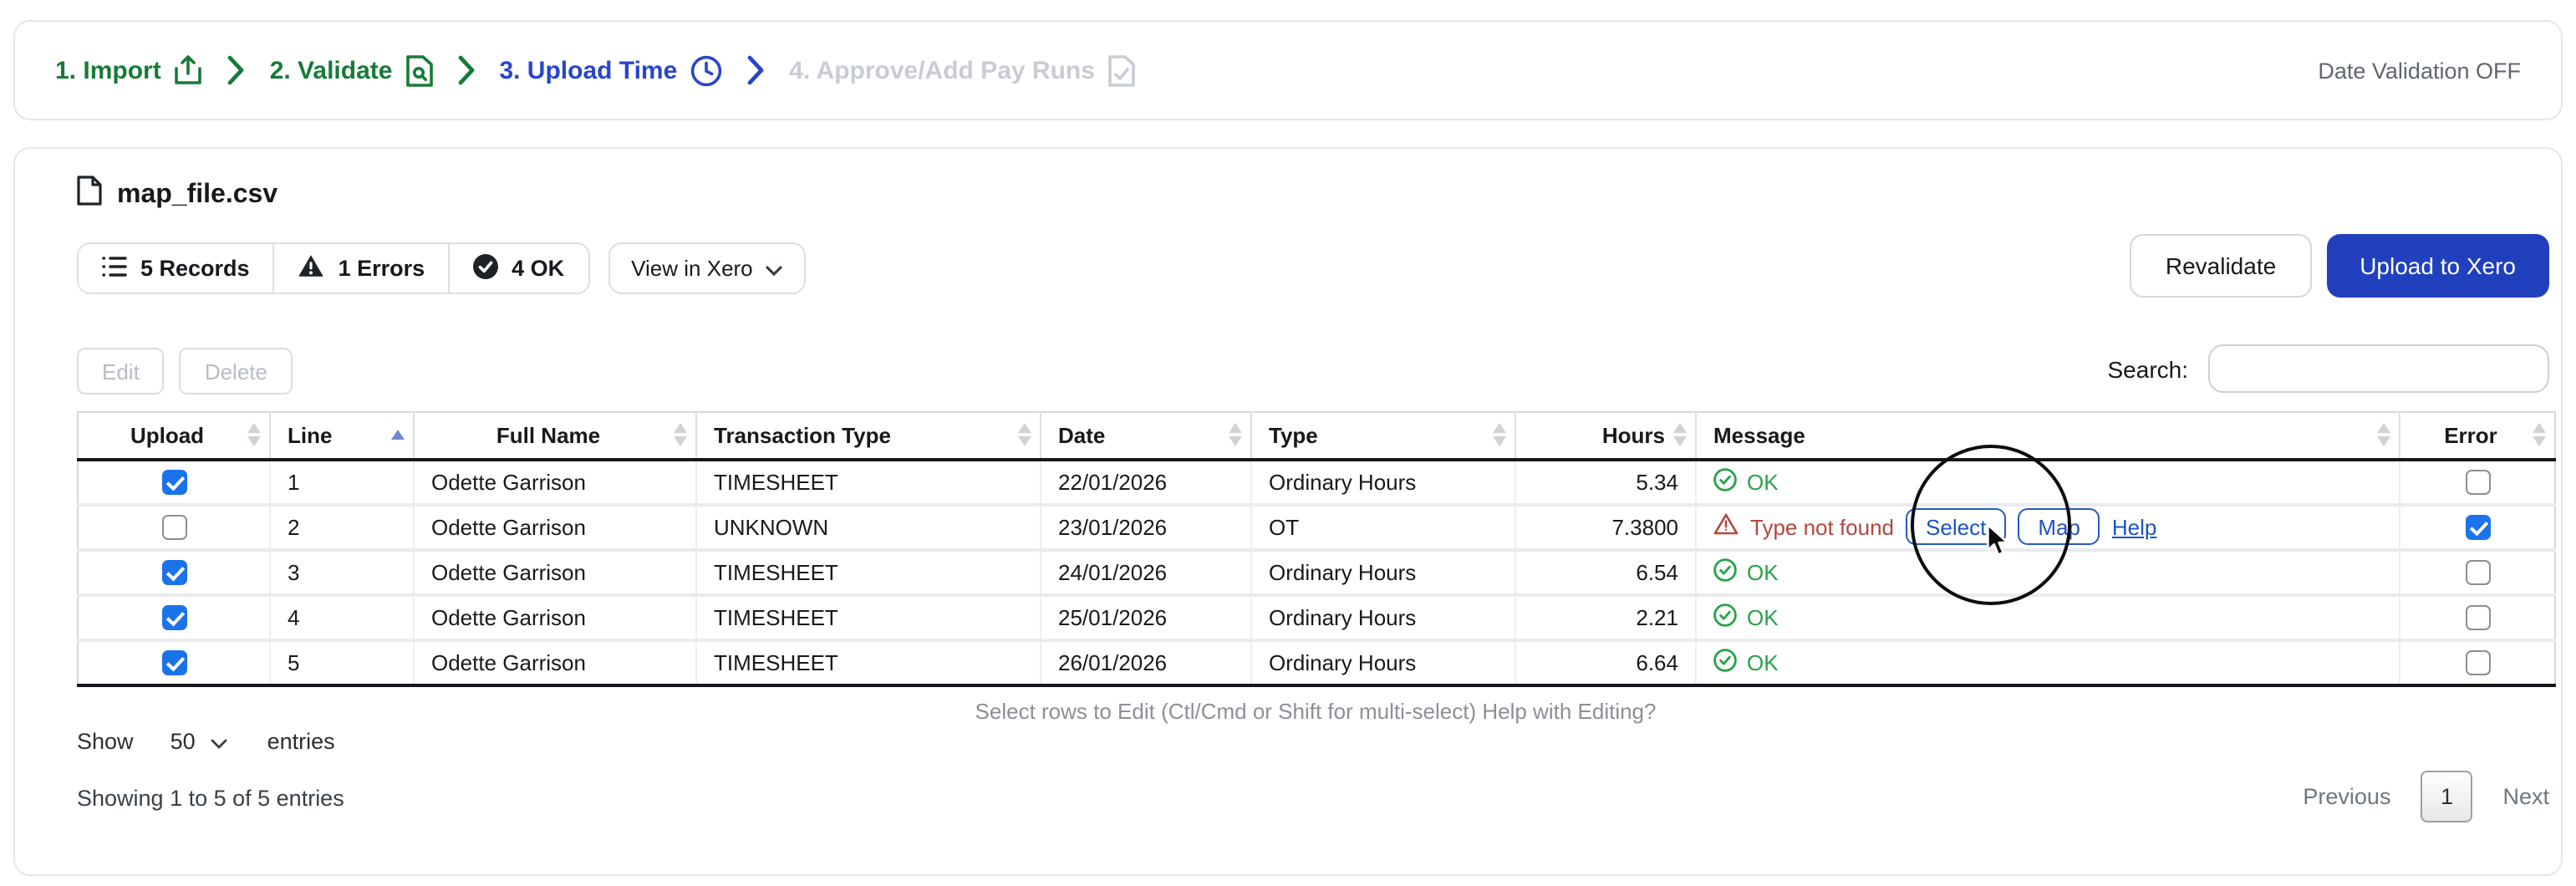 This screenshot has width=2576, height=886. Describe the element at coordinates (1145, 437) in the screenshot. I see `column-header-date: Date` at that location.